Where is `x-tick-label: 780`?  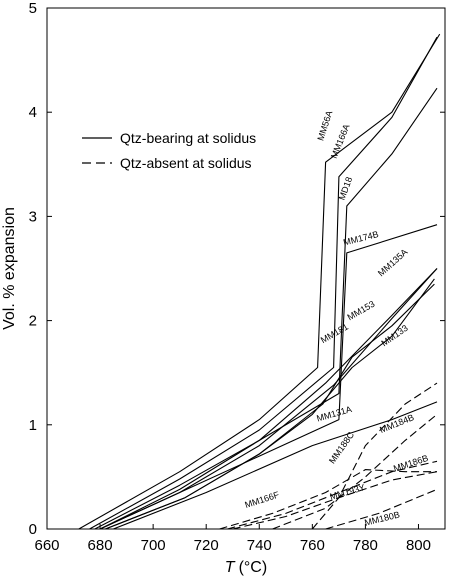
x-tick-label: 780 is located at coordinates (365, 545).